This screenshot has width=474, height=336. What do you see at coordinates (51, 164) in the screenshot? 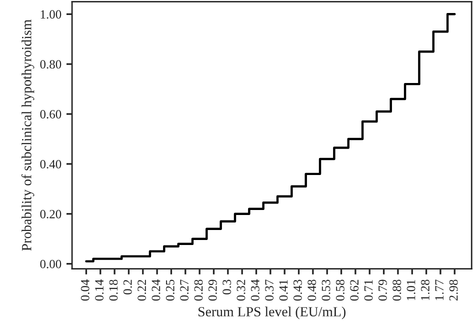
I see `y-tick-label: 0.40` at bounding box center [51, 164].